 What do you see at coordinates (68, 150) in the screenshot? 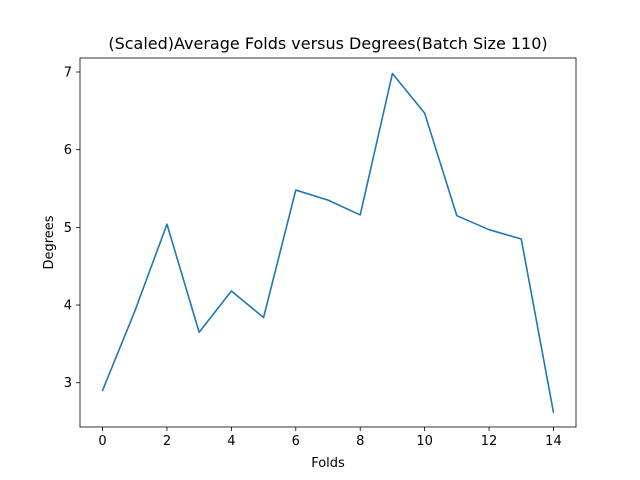
I see `y-tick-label: 6` at bounding box center [68, 150].